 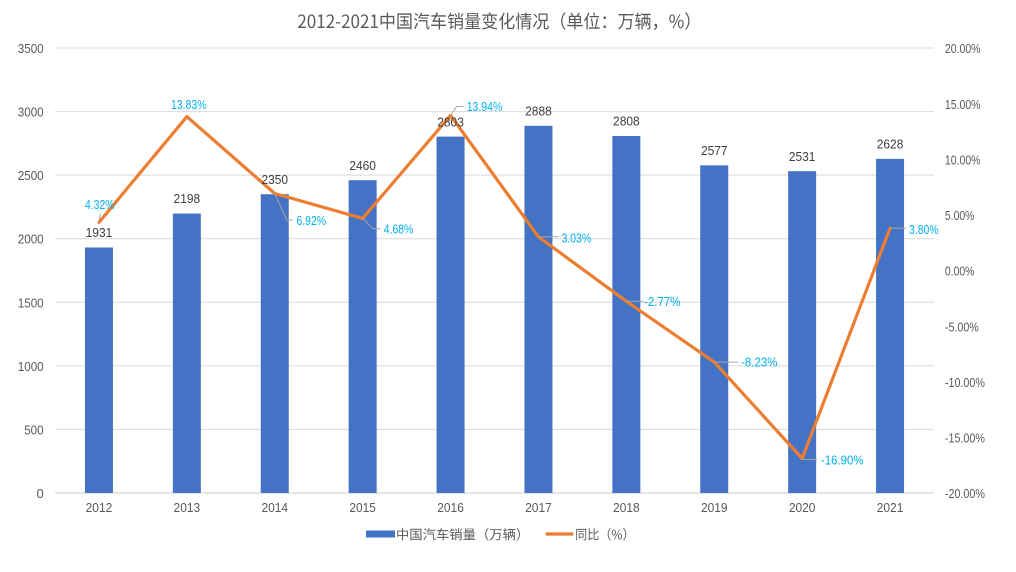 I want to click on svg-text: 500, so click(x=34, y=429).